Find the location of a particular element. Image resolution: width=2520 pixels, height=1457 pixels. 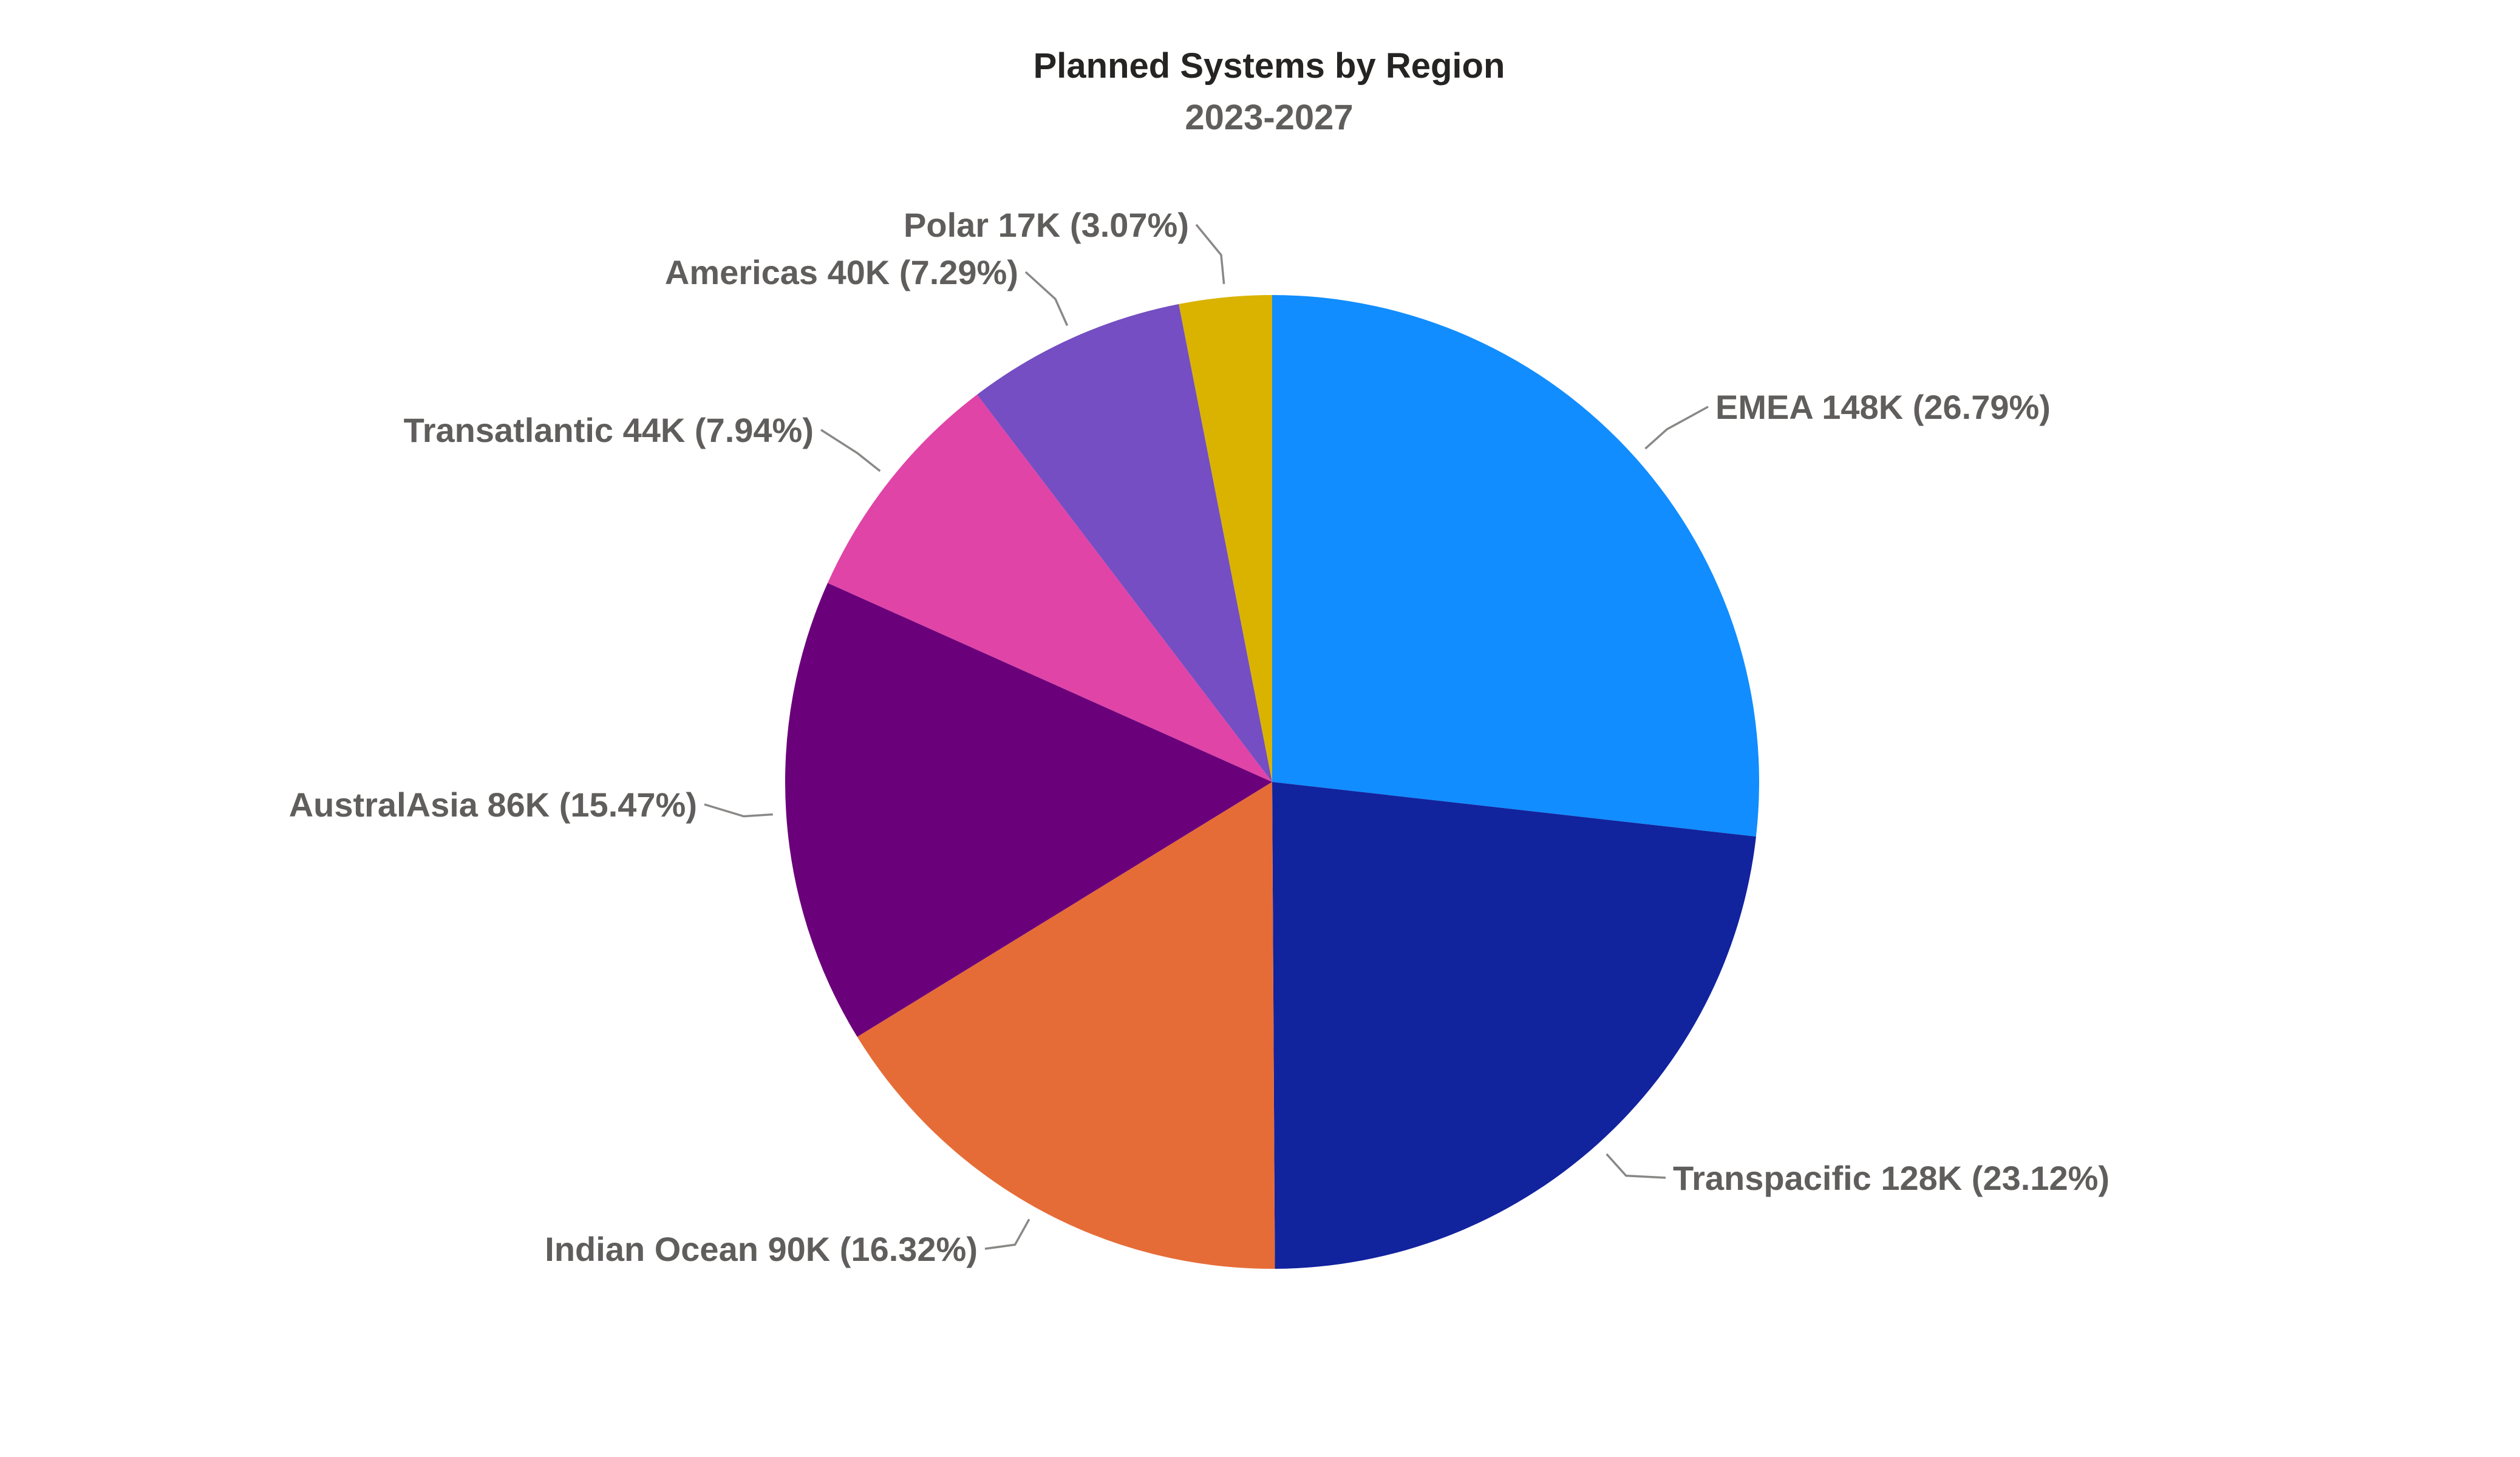

slice-label: Polar 17K (3.07%) is located at coordinates (1046, 225).